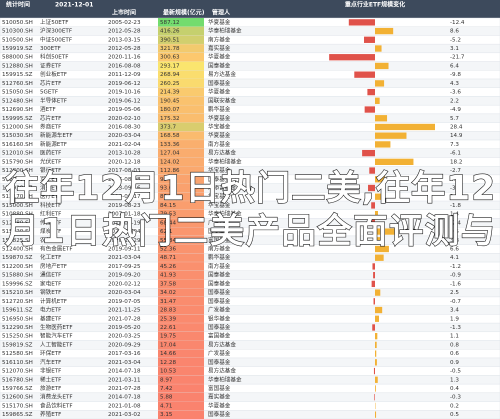  I want to click on cell: 2020-02-10, so click(124, 119).